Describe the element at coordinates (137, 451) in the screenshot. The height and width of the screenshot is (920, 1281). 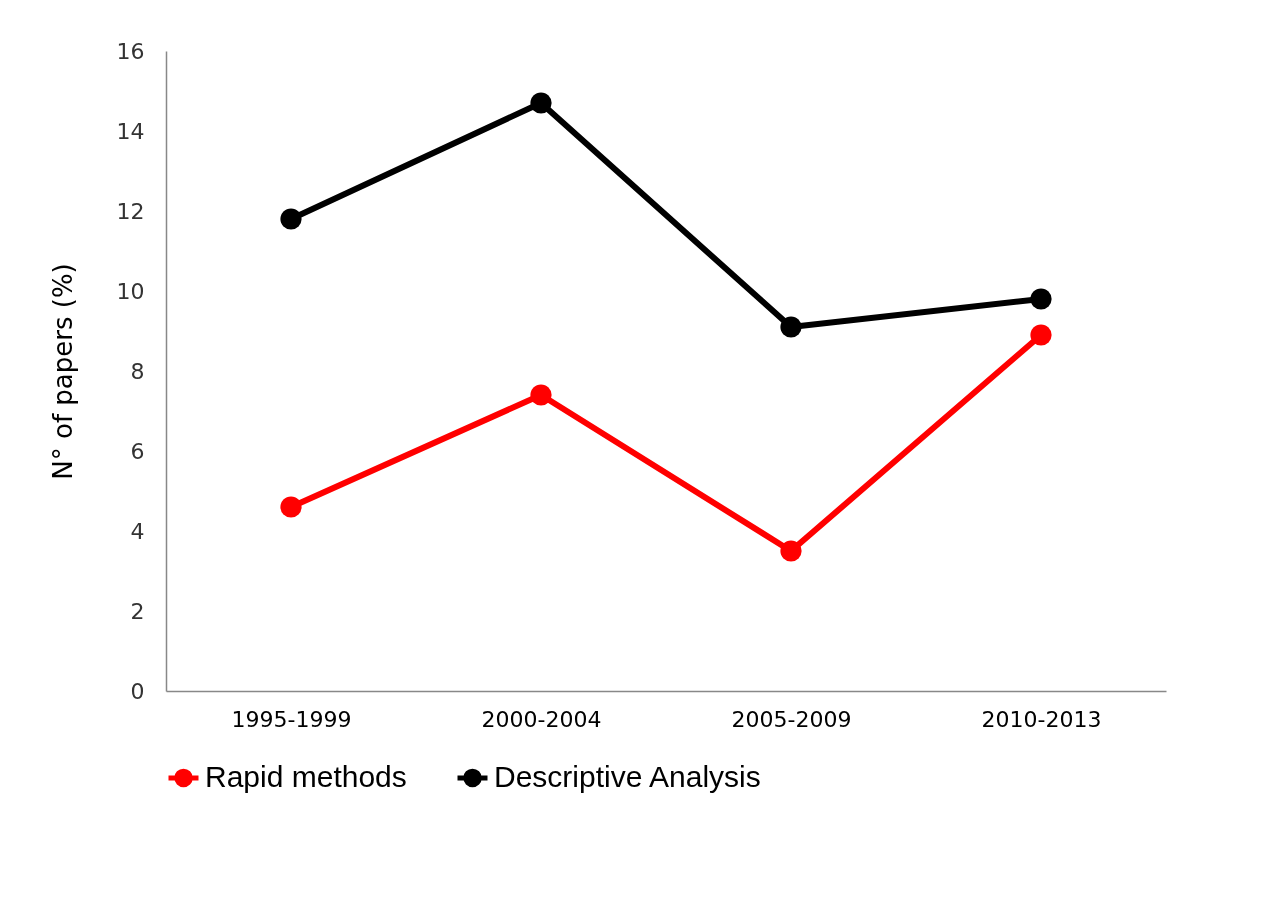
I see `y-tick-label: 6` at that location.